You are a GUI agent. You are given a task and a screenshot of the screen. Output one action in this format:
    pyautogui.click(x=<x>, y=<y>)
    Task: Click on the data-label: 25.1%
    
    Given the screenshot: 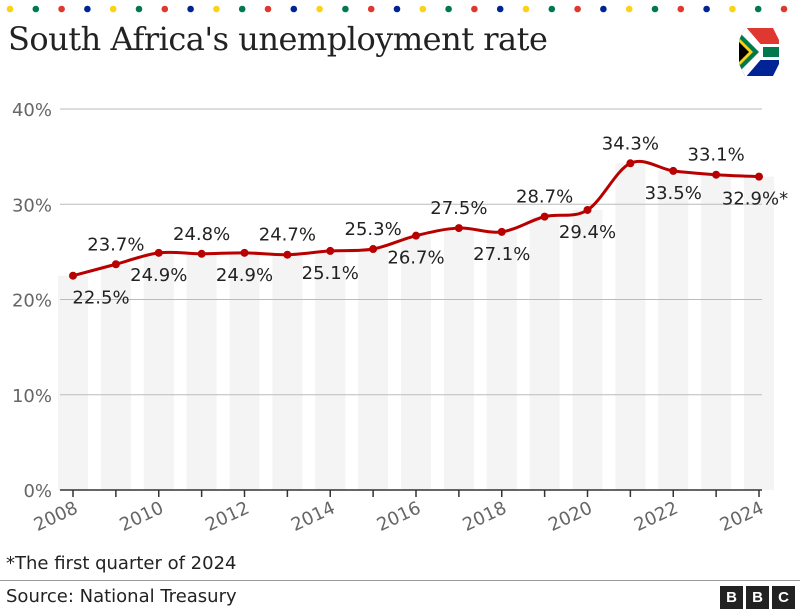 What is the action you would take?
    pyautogui.click(x=330, y=273)
    